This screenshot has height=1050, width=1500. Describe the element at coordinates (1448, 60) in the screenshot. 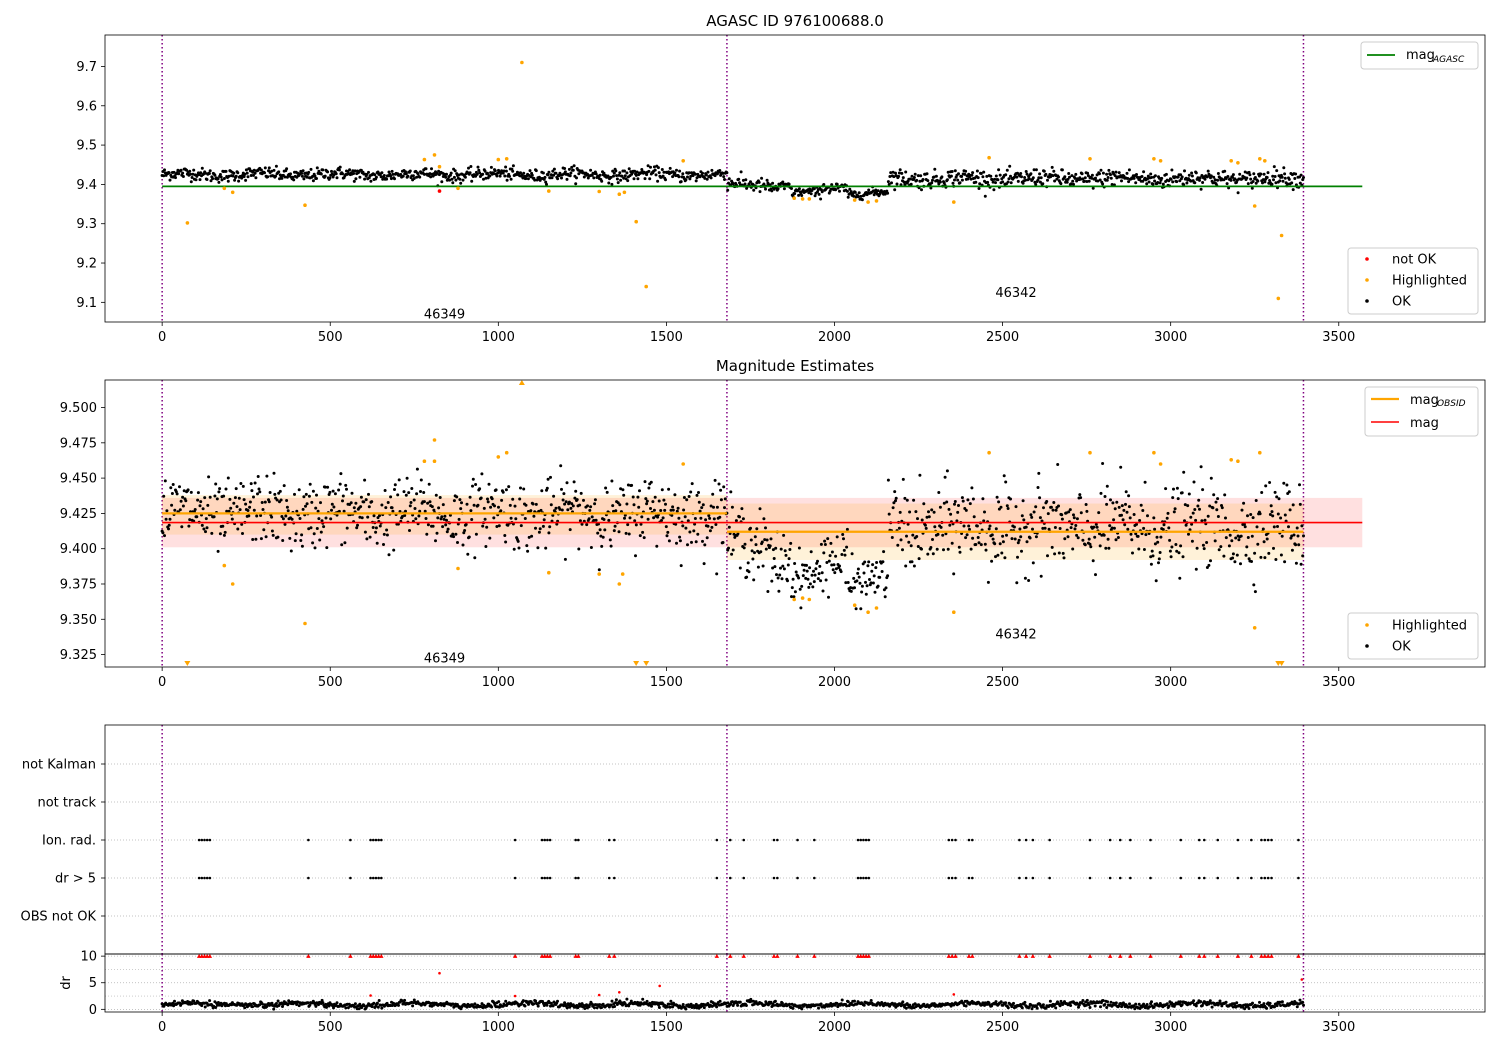

I see `legend-mag-agasc-subscript: AGASC` at that location.